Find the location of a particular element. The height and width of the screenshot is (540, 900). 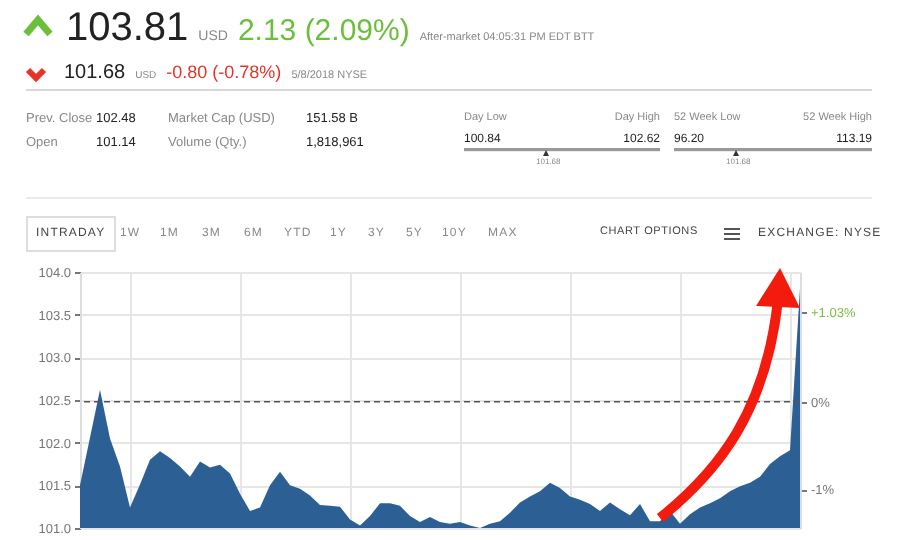

text: 2.13 (2.09%) is located at coordinates (323, 31).